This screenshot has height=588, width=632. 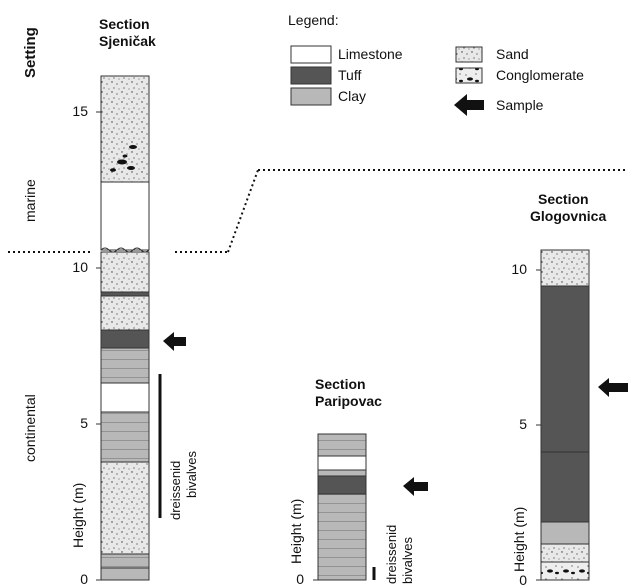 What do you see at coordinates (80, 267) in the screenshot?
I see `sjenicak-tick-10: 10` at bounding box center [80, 267].